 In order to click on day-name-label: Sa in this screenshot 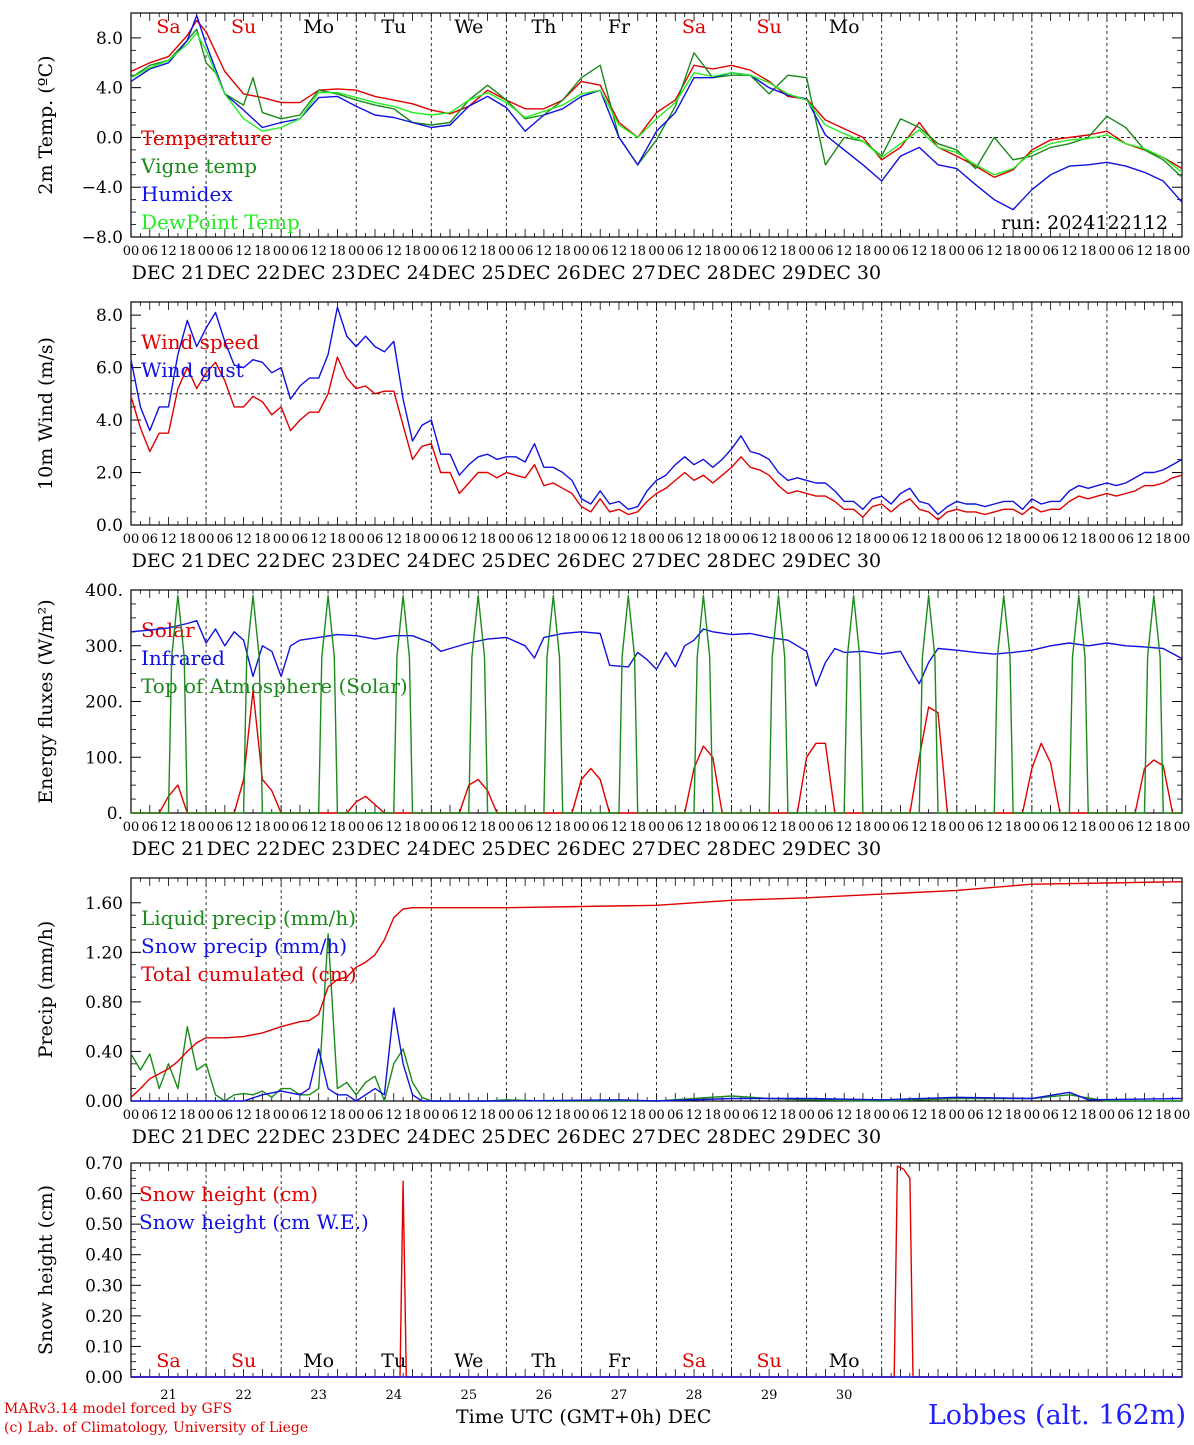, I will do `click(168, 27)`.